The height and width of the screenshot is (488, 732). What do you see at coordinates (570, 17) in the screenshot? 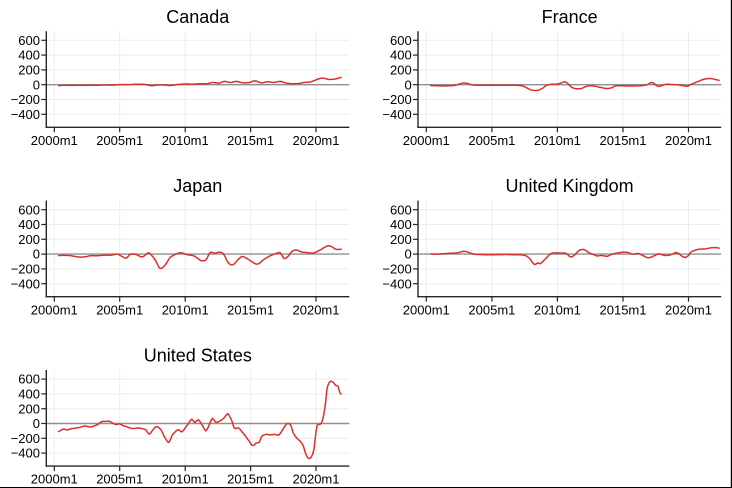
I see `svg-text: France` at bounding box center [570, 17].